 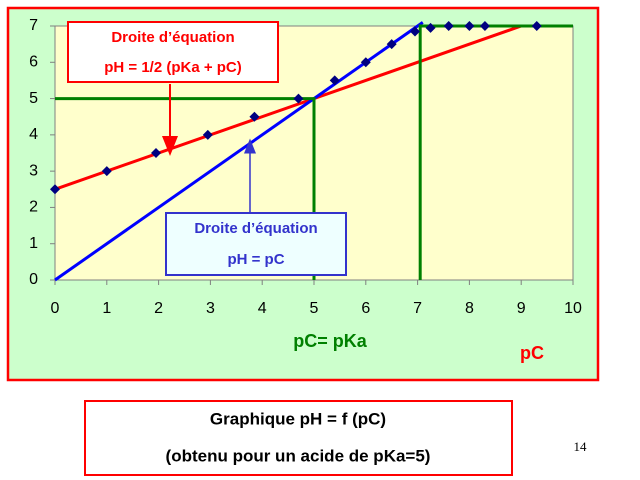 I want to click on x-tick-label: 9, so click(x=521, y=308).